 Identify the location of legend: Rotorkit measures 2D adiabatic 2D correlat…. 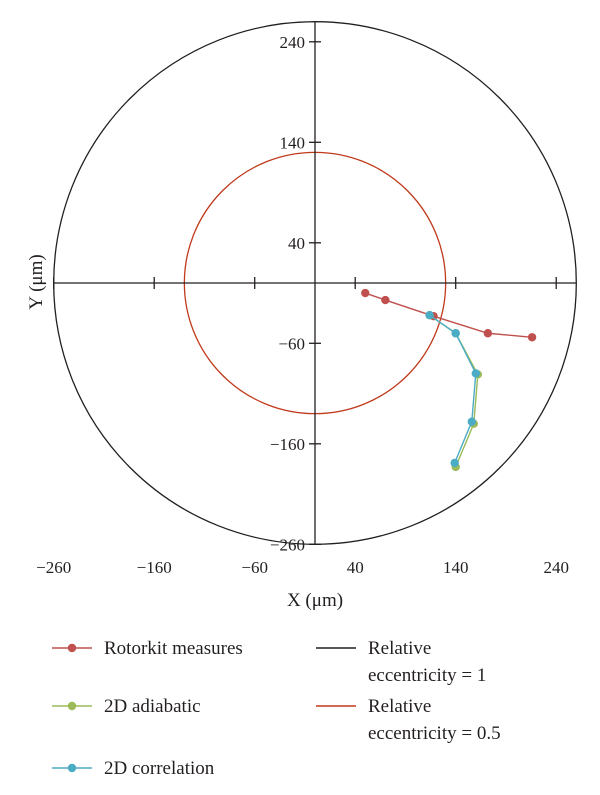
(276, 708).